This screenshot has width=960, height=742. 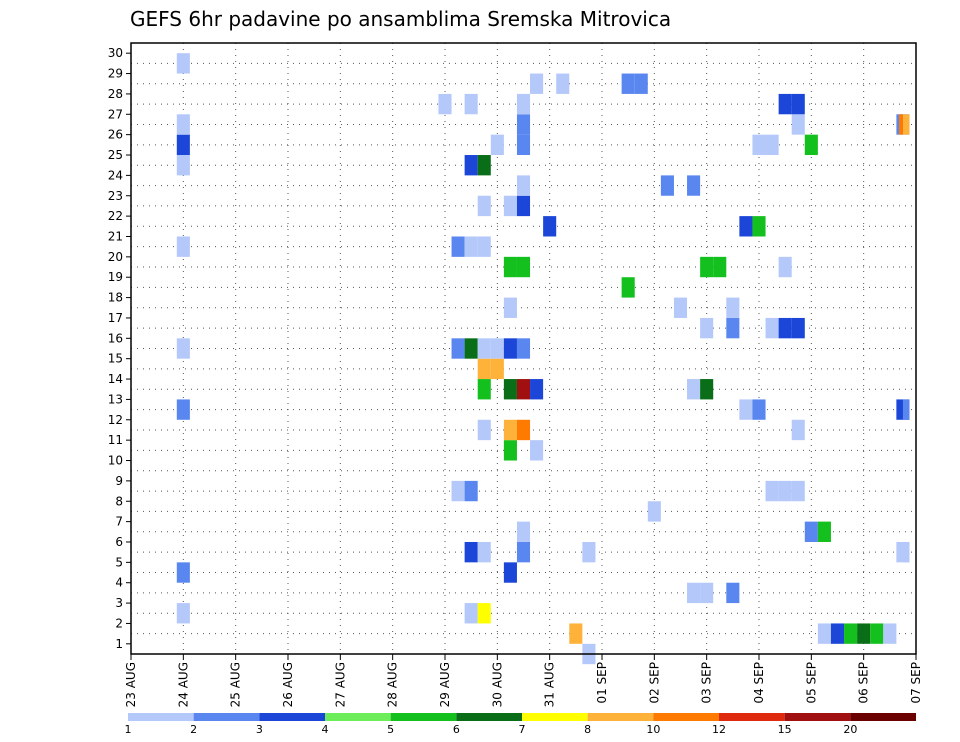 I want to click on x-tick-label: 06 SEP, so click(x=864, y=683).